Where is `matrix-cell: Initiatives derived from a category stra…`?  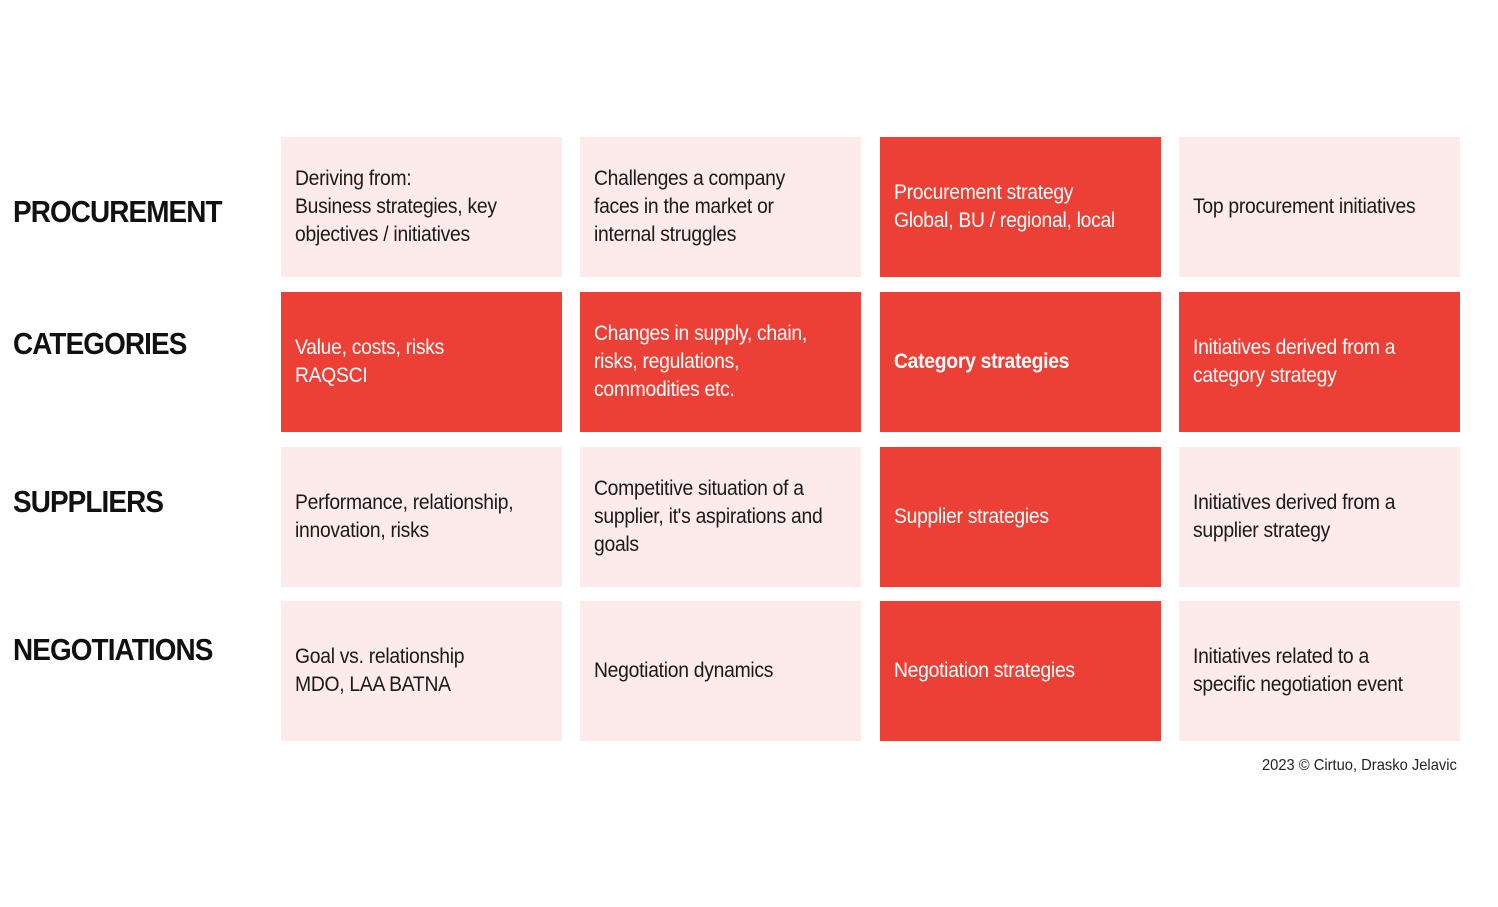 matrix-cell: Initiatives derived from a category stra… is located at coordinates (1319, 362).